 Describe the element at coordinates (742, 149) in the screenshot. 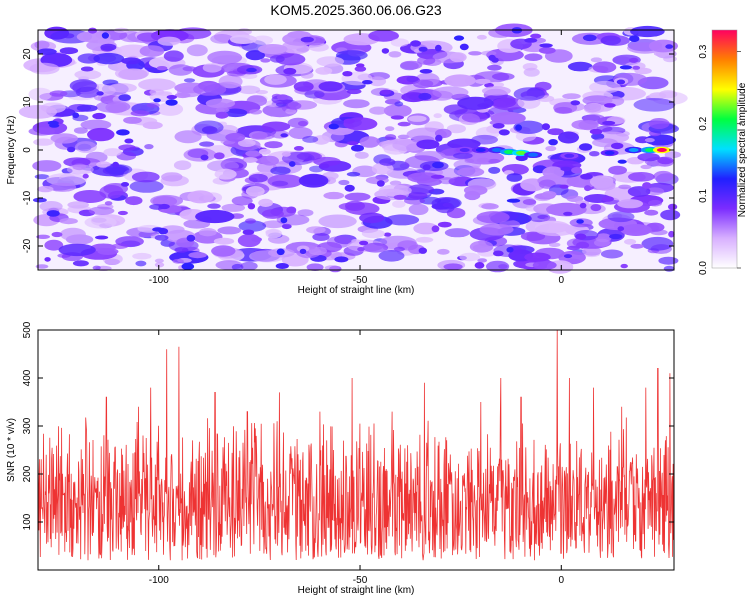

I see `colorbar-label: Normalized spectral amplitude` at that location.